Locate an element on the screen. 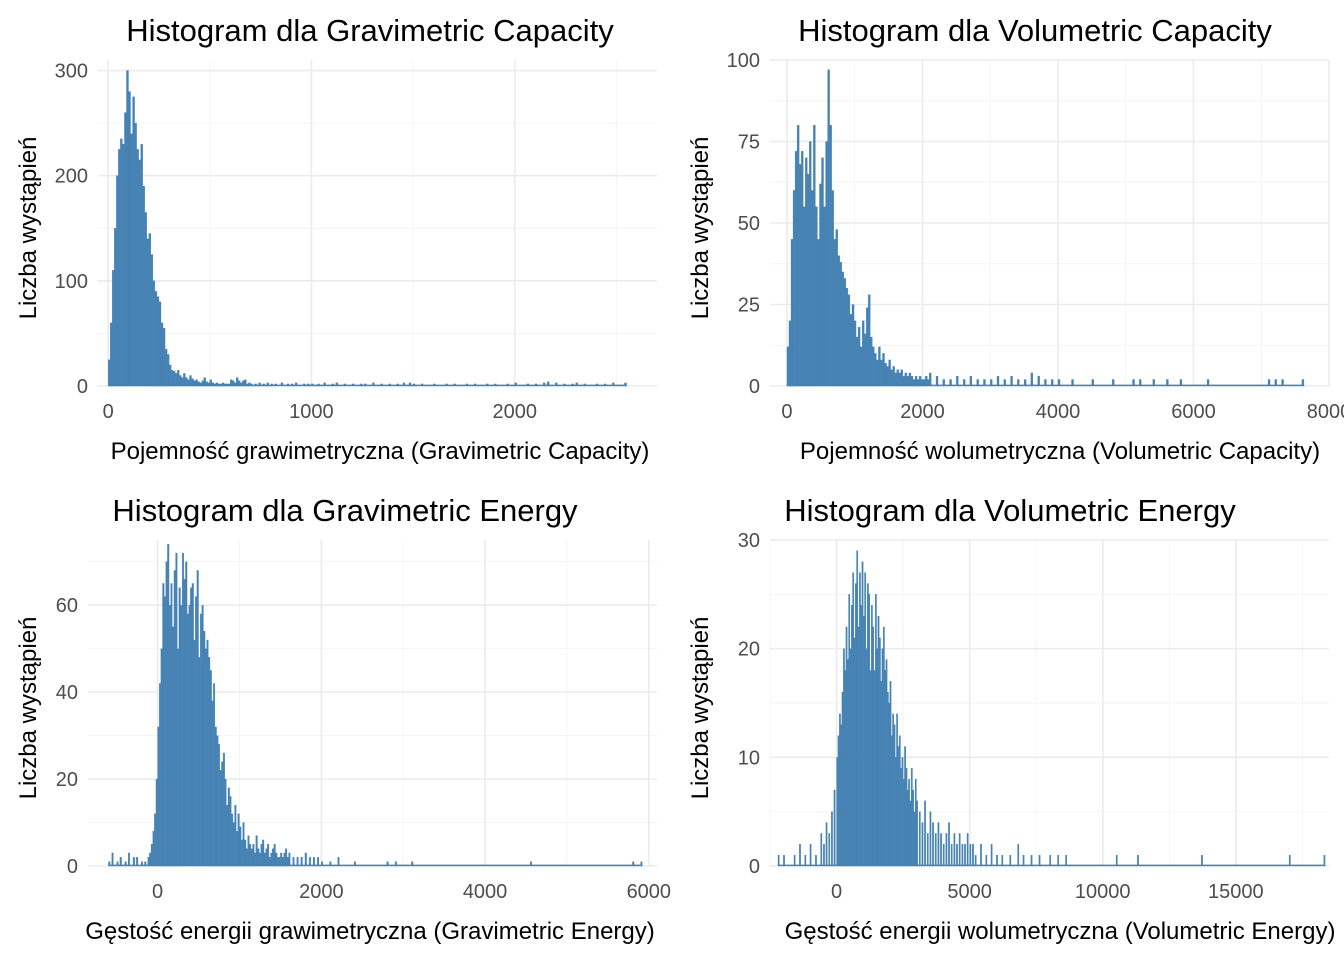 Image resolution: width=1344 pixels, height=960 pixels. y-tick-label: 50 is located at coordinates (749, 224).